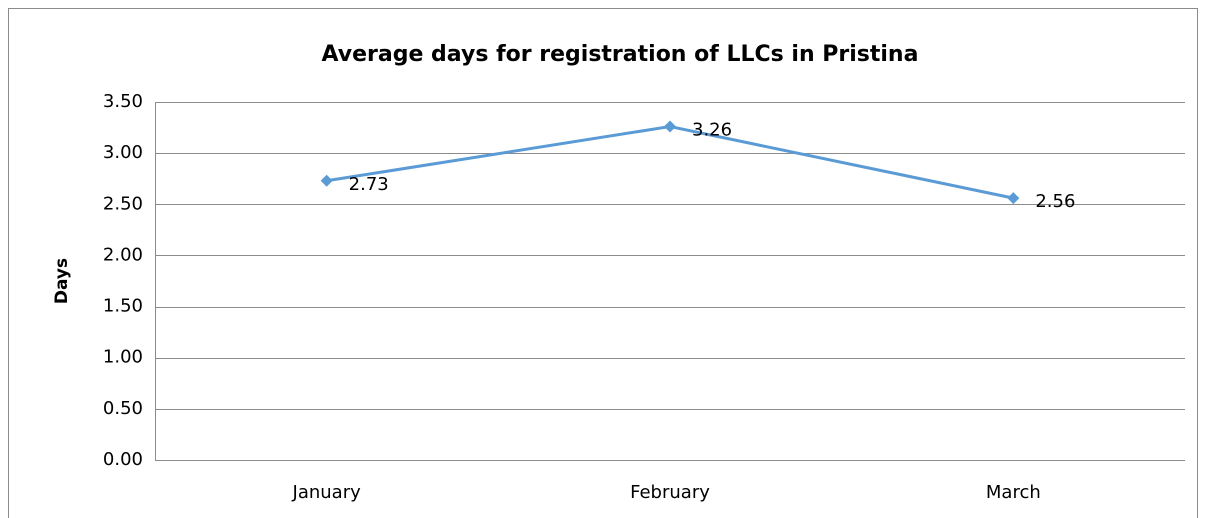  Describe the element at coordinates (123, 254) in the screenshot. I see `y-tick-label: 2.00` at that location.